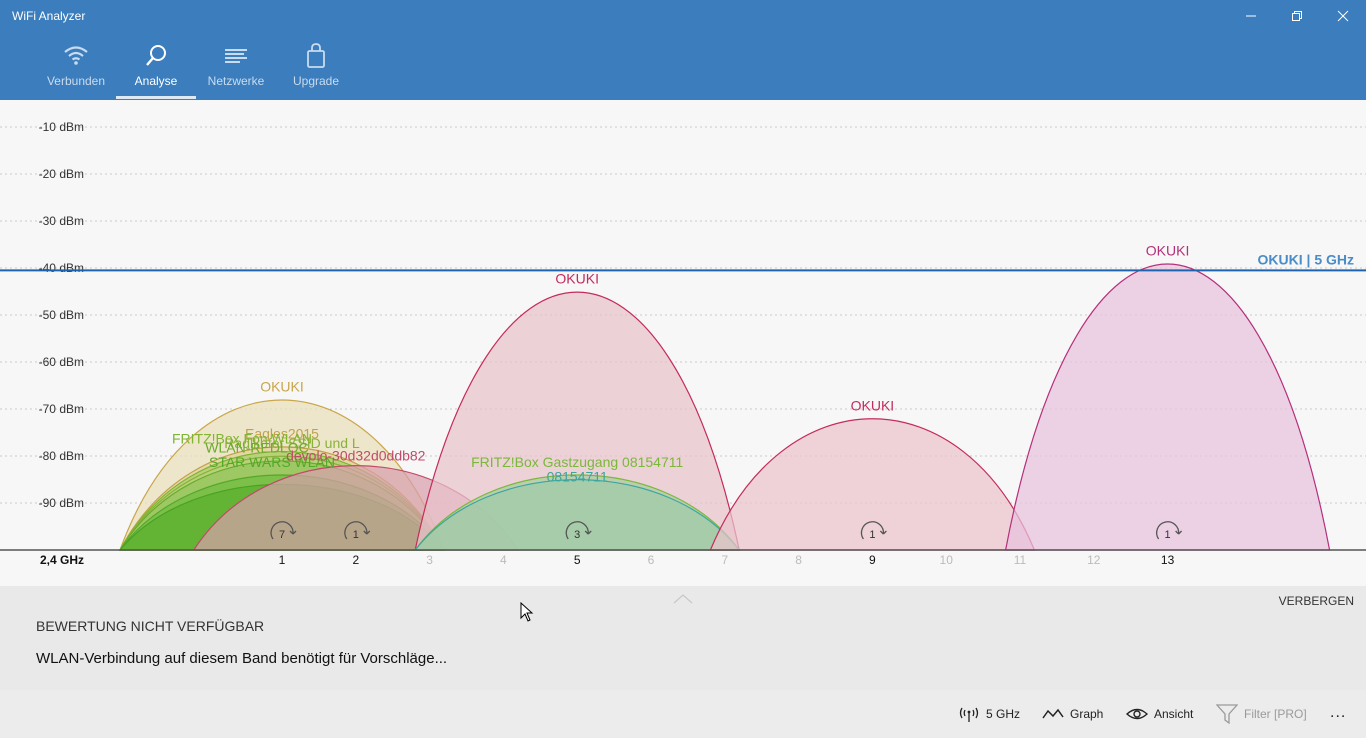  I want to click on y-tick-label: -80 dBm, so click(61, 456).